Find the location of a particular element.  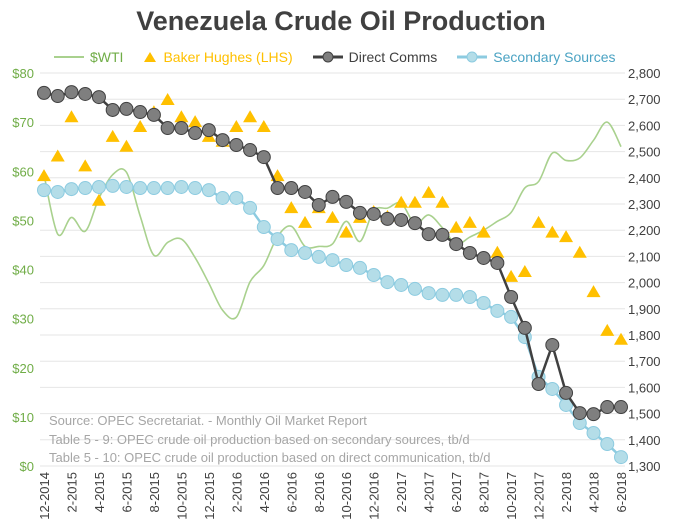

x-axis-tick-label: 2-2017 is located at coordinates (401, 492).